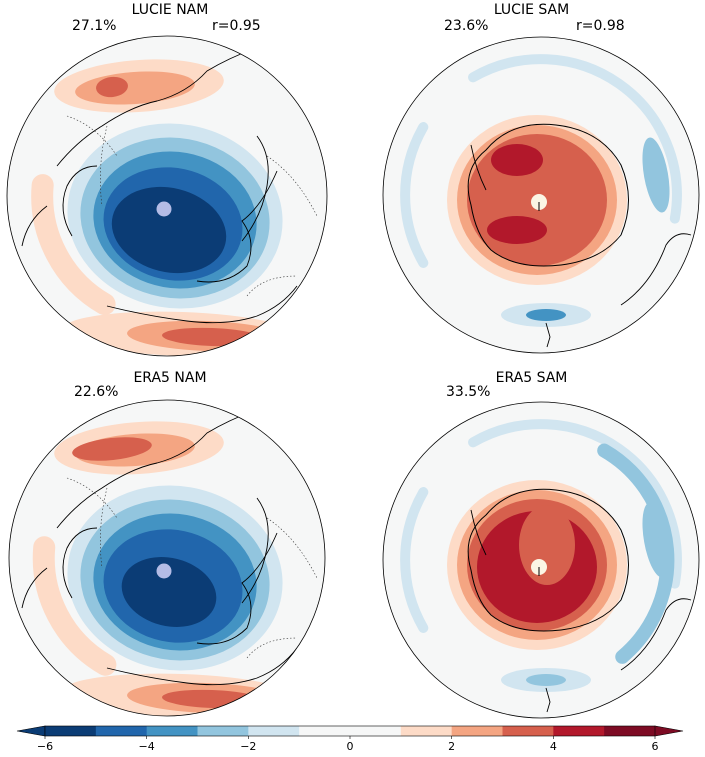 Image resolution: width=705 pixels, height=757 pixels. What do you see at coordinates (553, 746) in the screenshot?
I see `colorbar-tick-label: 4` at bounding box center [553, 746].